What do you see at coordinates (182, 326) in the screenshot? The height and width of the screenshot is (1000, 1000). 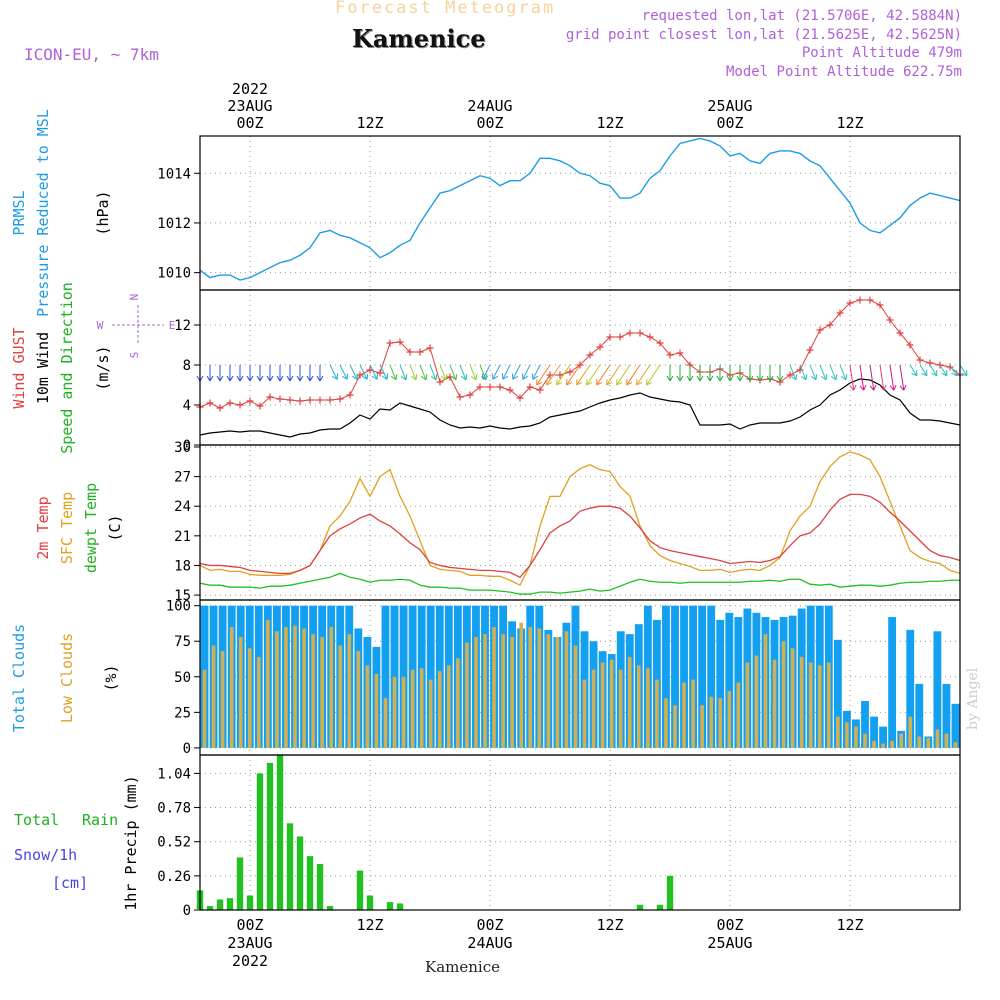 I see `y-tick-label: 12` at bounding box center [182, 326].